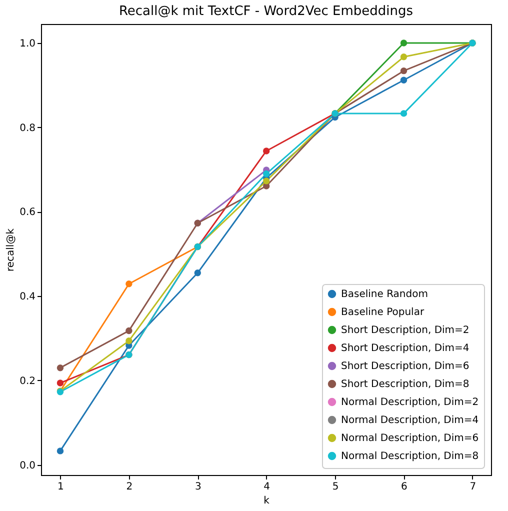 The image size is (508, 511). I want to click on x-tick-label: 4, so click(267, 487).